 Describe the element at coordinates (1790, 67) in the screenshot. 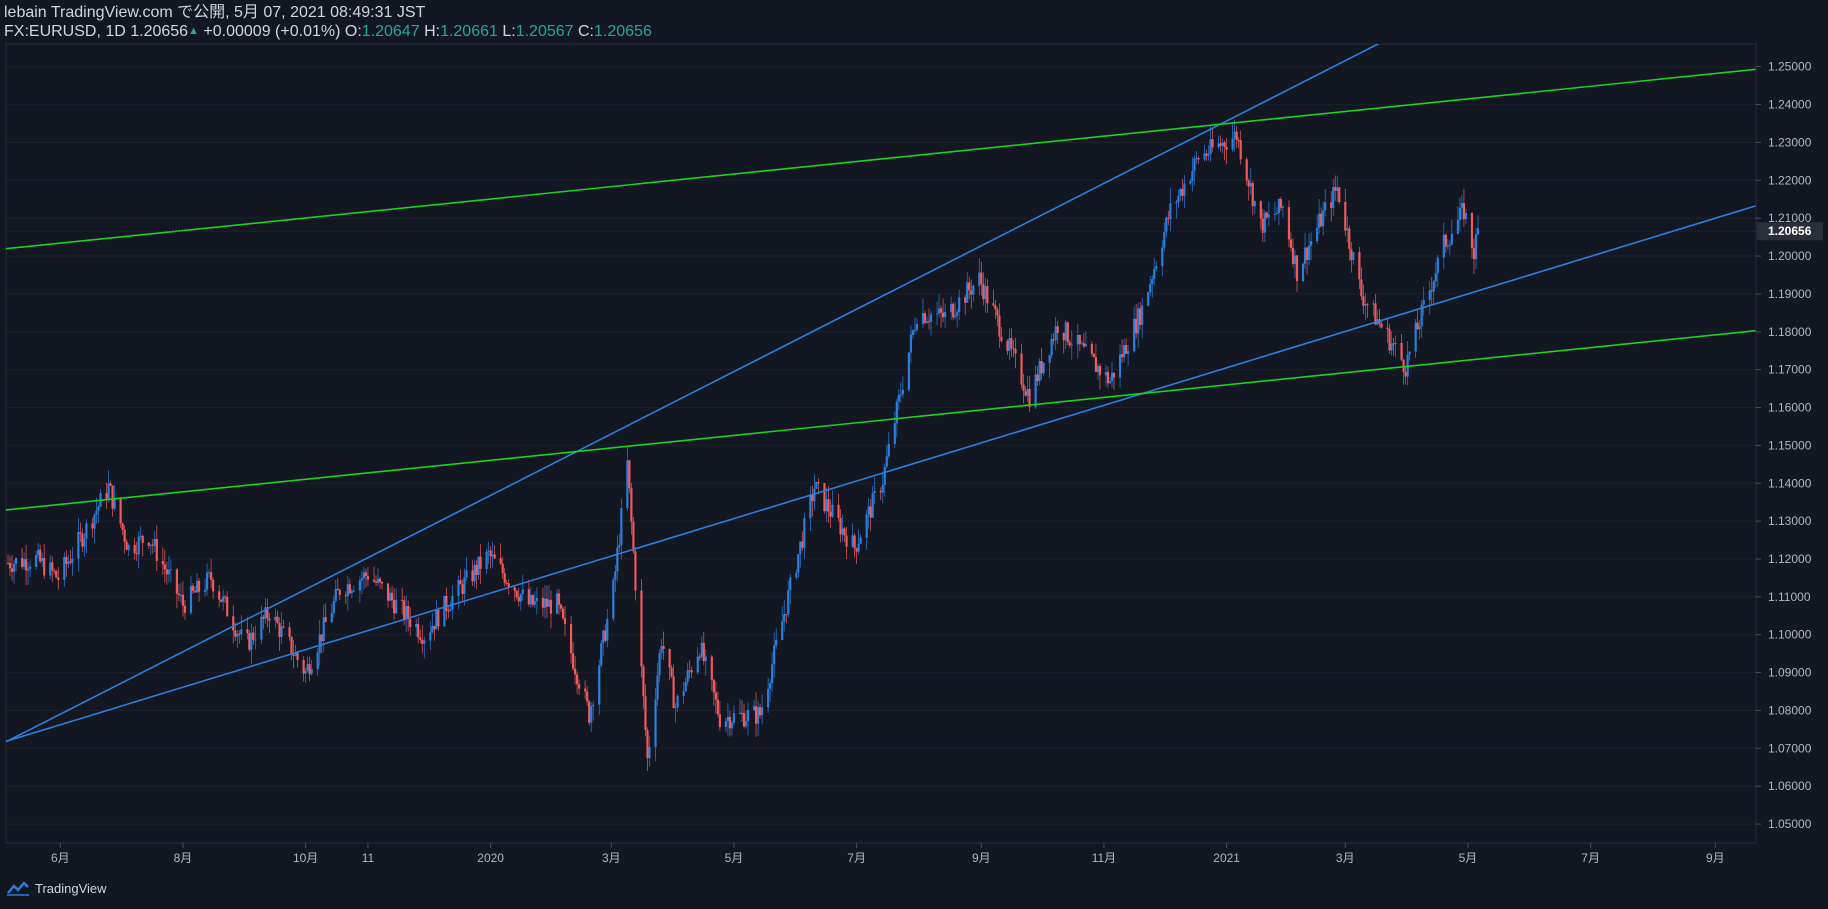

I see `price-tick-label: 1.25000` at that location.